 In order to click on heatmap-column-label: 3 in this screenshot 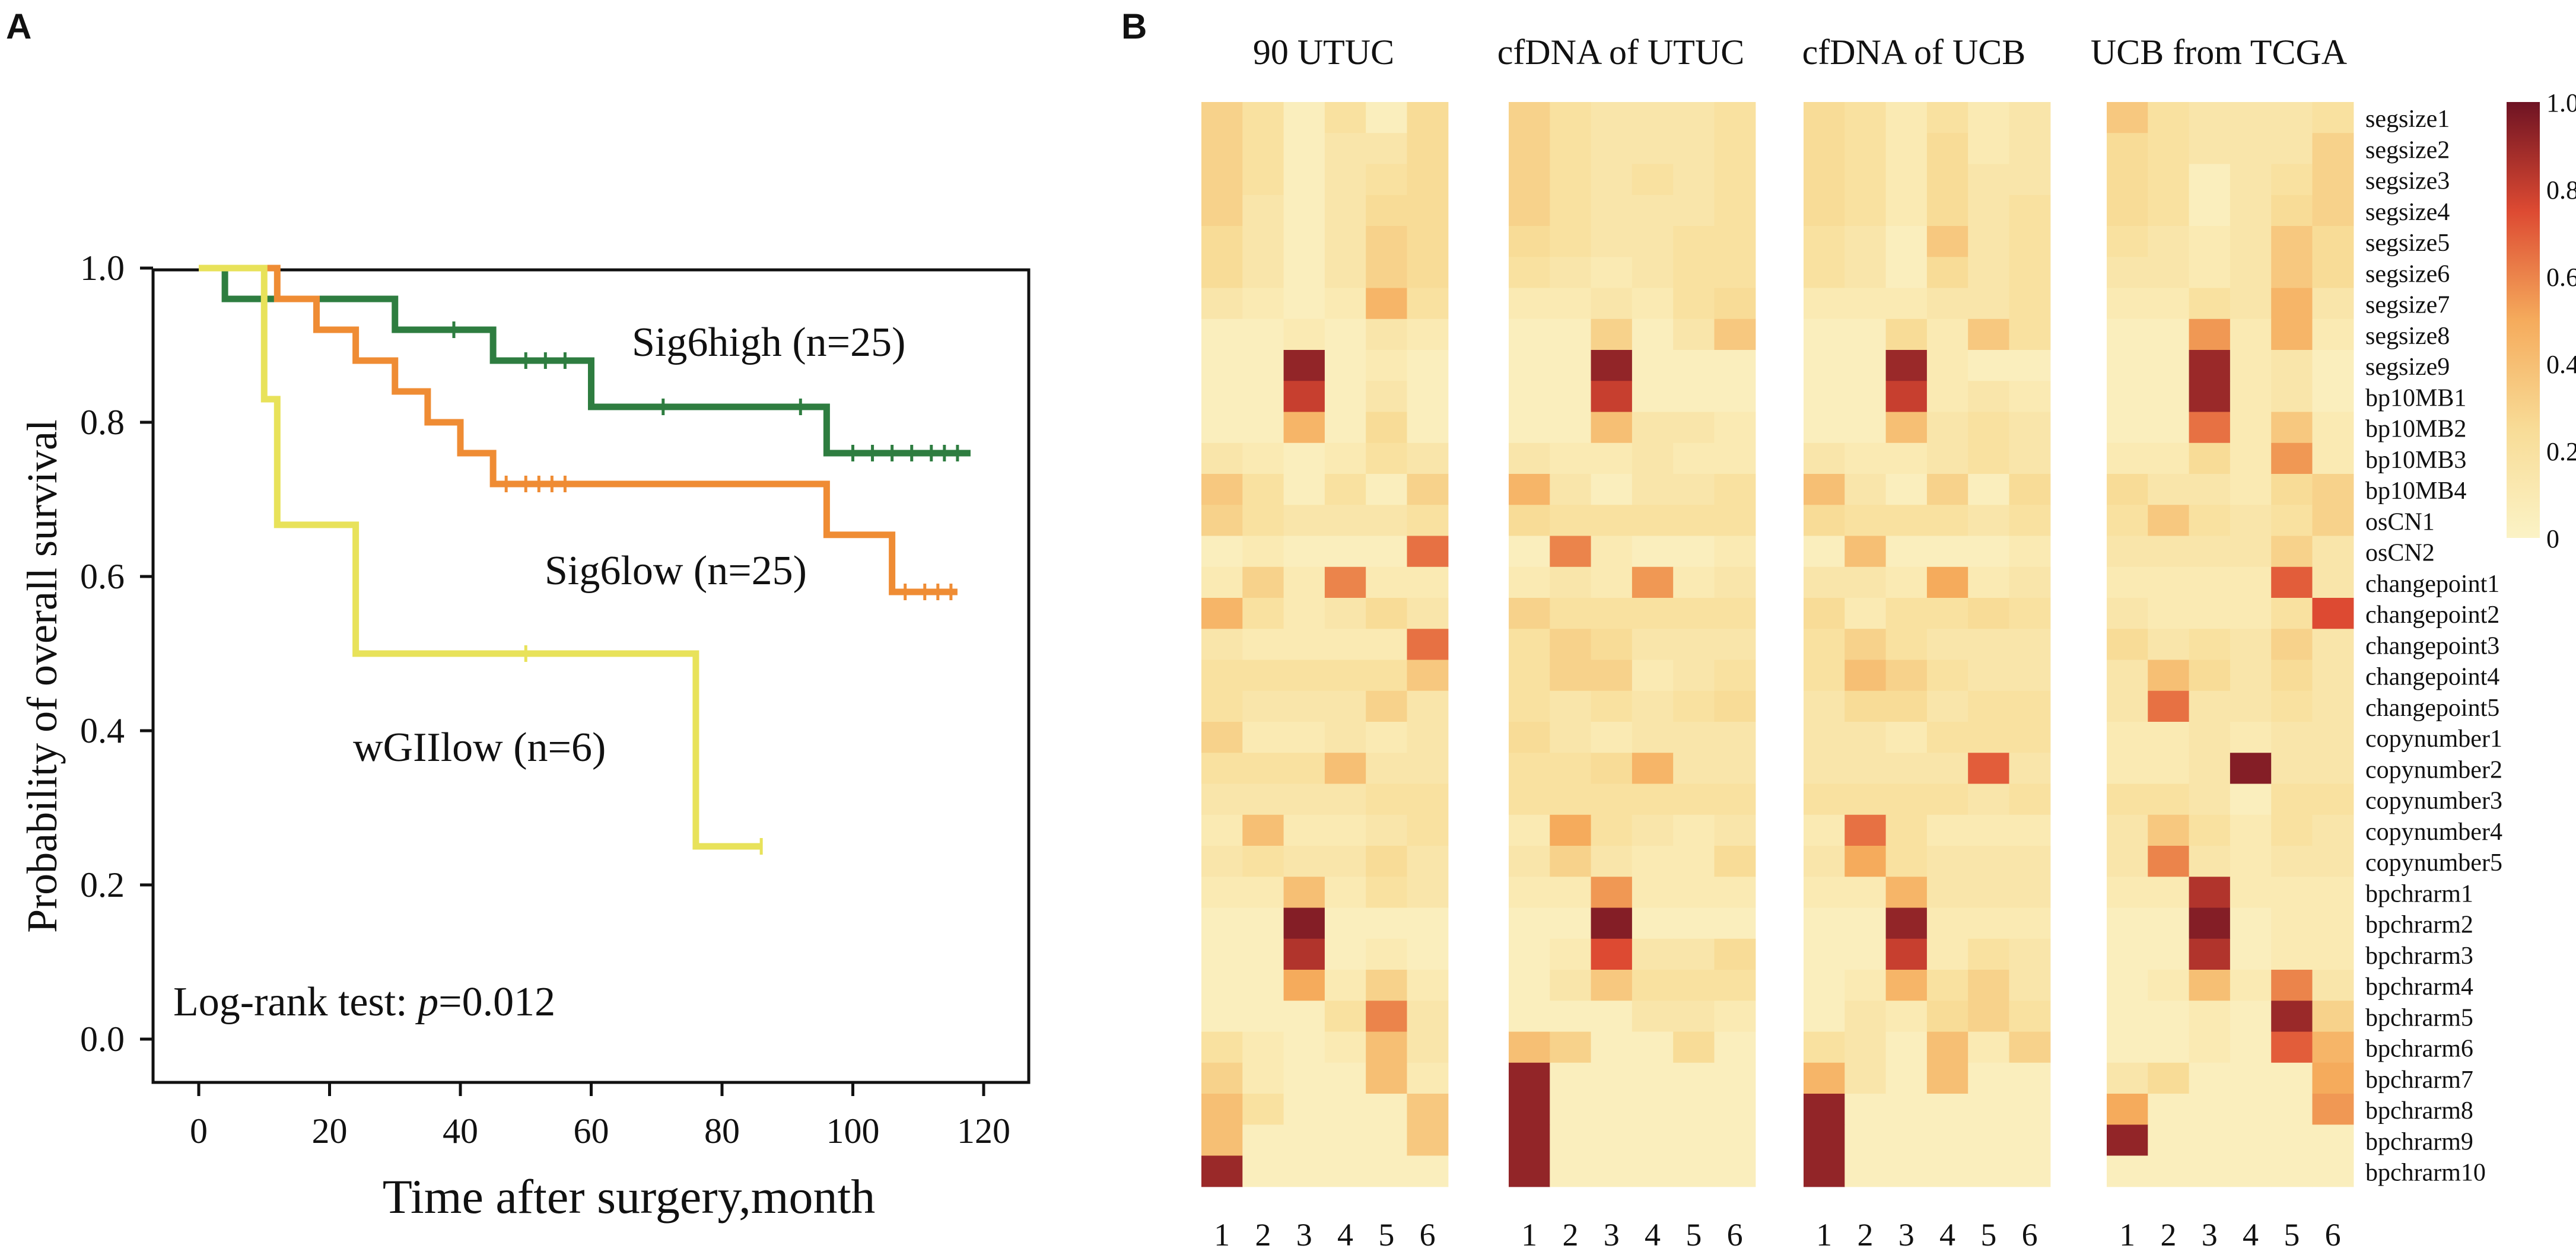, I will do `click(2210, 1235)`.